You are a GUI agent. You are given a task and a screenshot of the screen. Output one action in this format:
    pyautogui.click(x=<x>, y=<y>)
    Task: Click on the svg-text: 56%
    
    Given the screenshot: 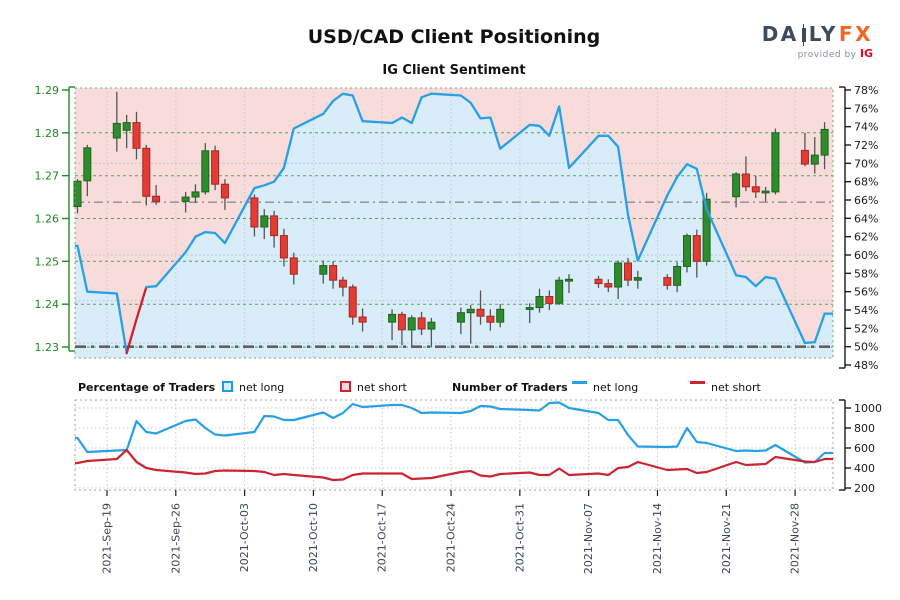 What is the action you would take?
    pyautogui.click(x=866, y=292)
    